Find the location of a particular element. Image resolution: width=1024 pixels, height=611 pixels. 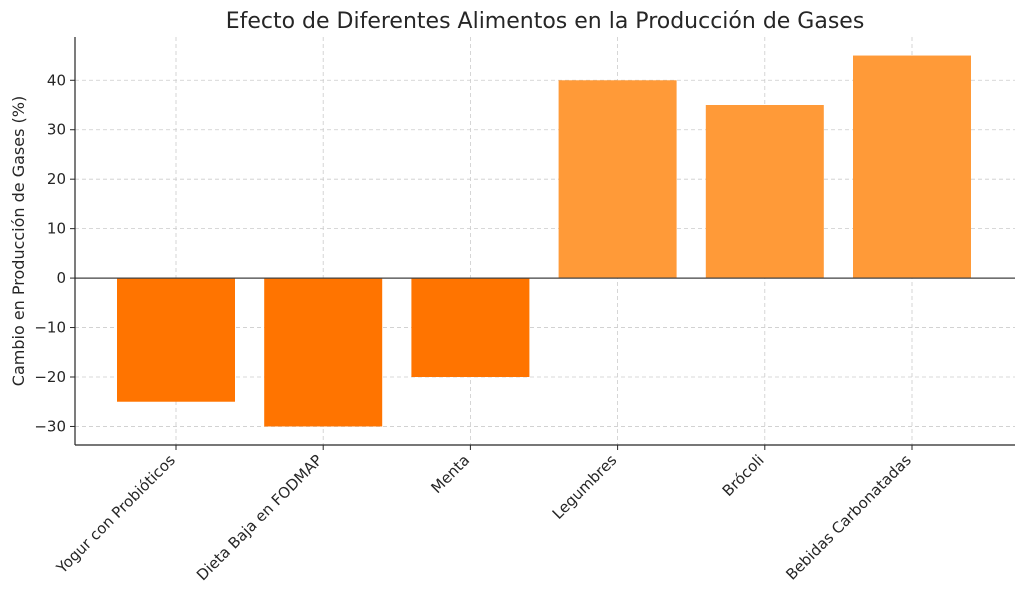

y-tick-label: 10 is located at coordinates (56, 229).